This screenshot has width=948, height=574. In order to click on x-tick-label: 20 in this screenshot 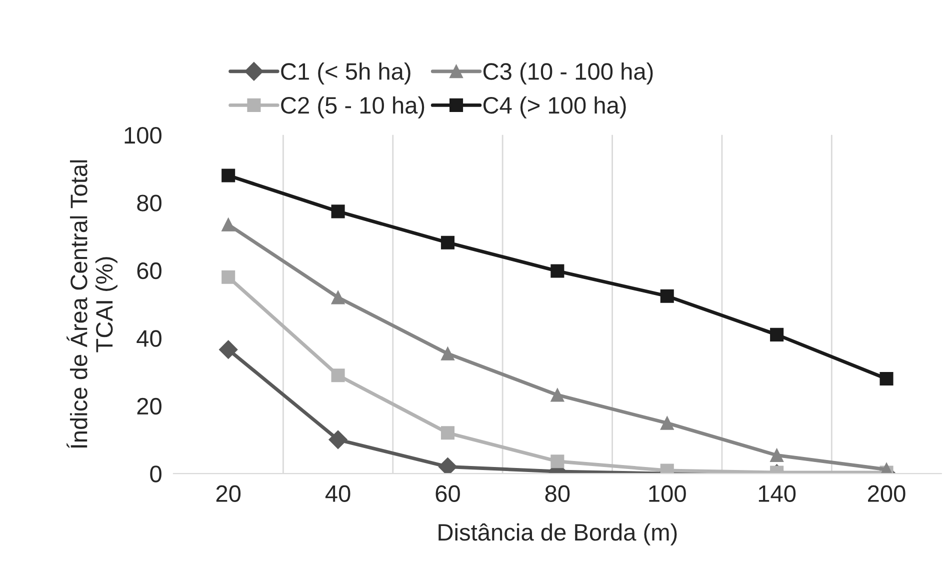, I will do `click(228, 493)`.